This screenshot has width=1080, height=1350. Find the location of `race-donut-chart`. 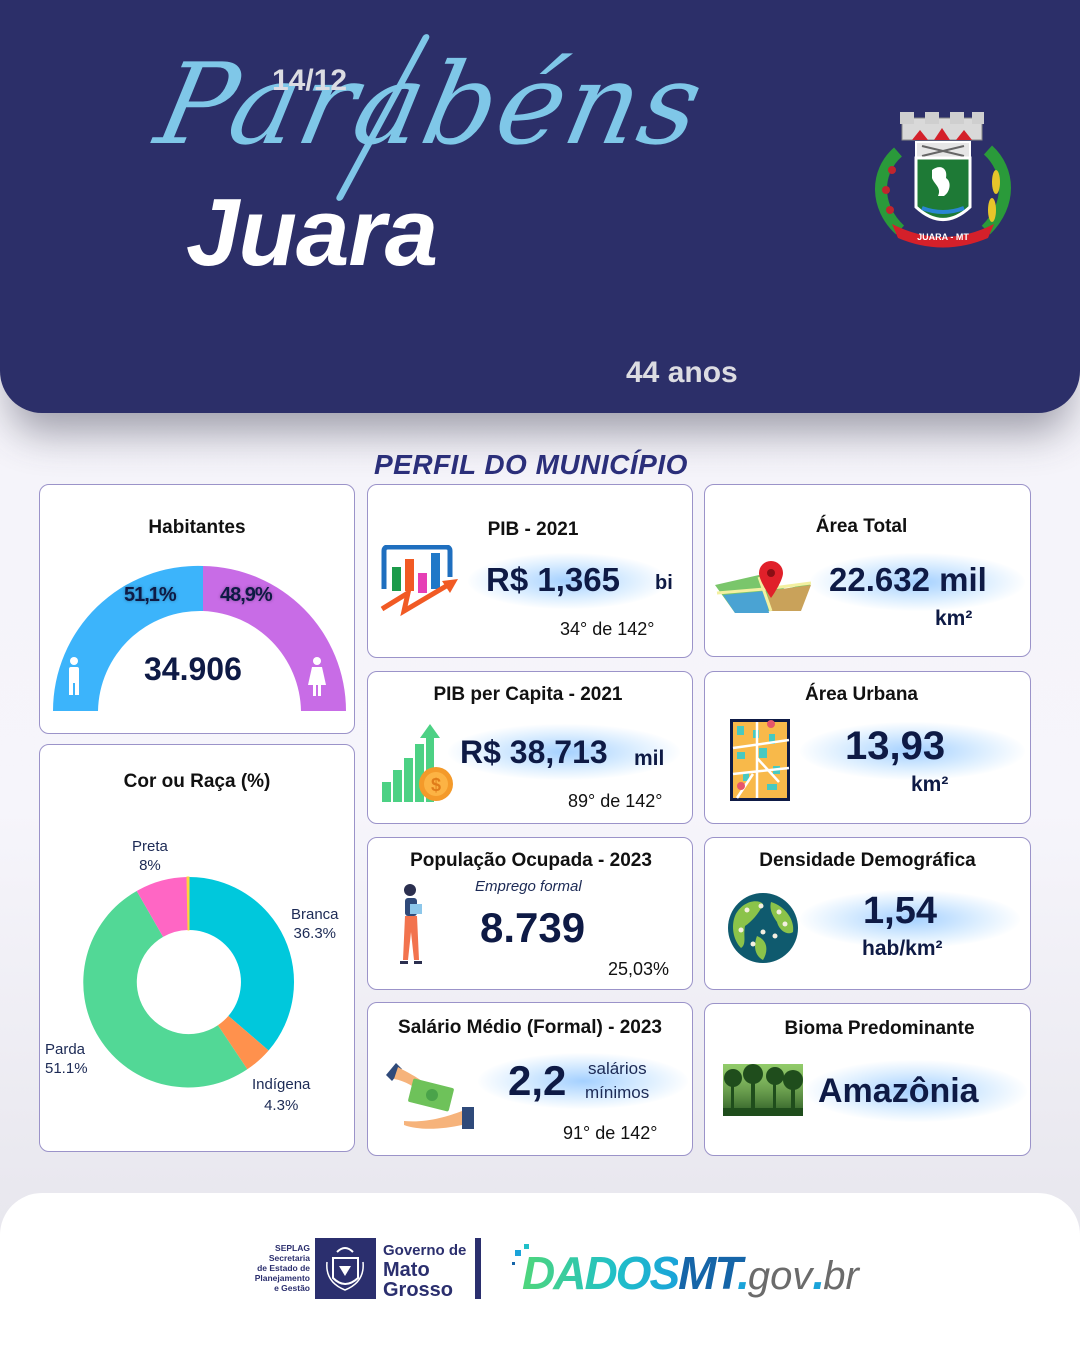

race-donut-chart is located at coordinates (189, 982).